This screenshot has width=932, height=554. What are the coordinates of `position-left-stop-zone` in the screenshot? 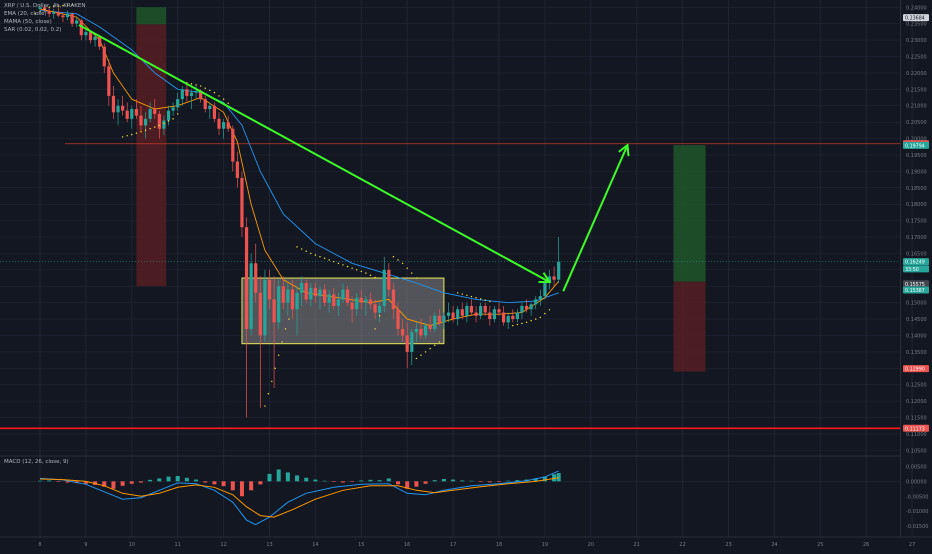 It's located at (151, 155).